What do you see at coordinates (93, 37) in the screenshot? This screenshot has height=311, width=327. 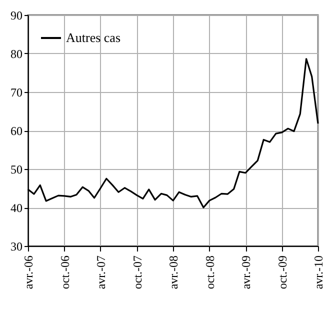 I see `legend-label: Autres cas` at bounding box center [93, 37].